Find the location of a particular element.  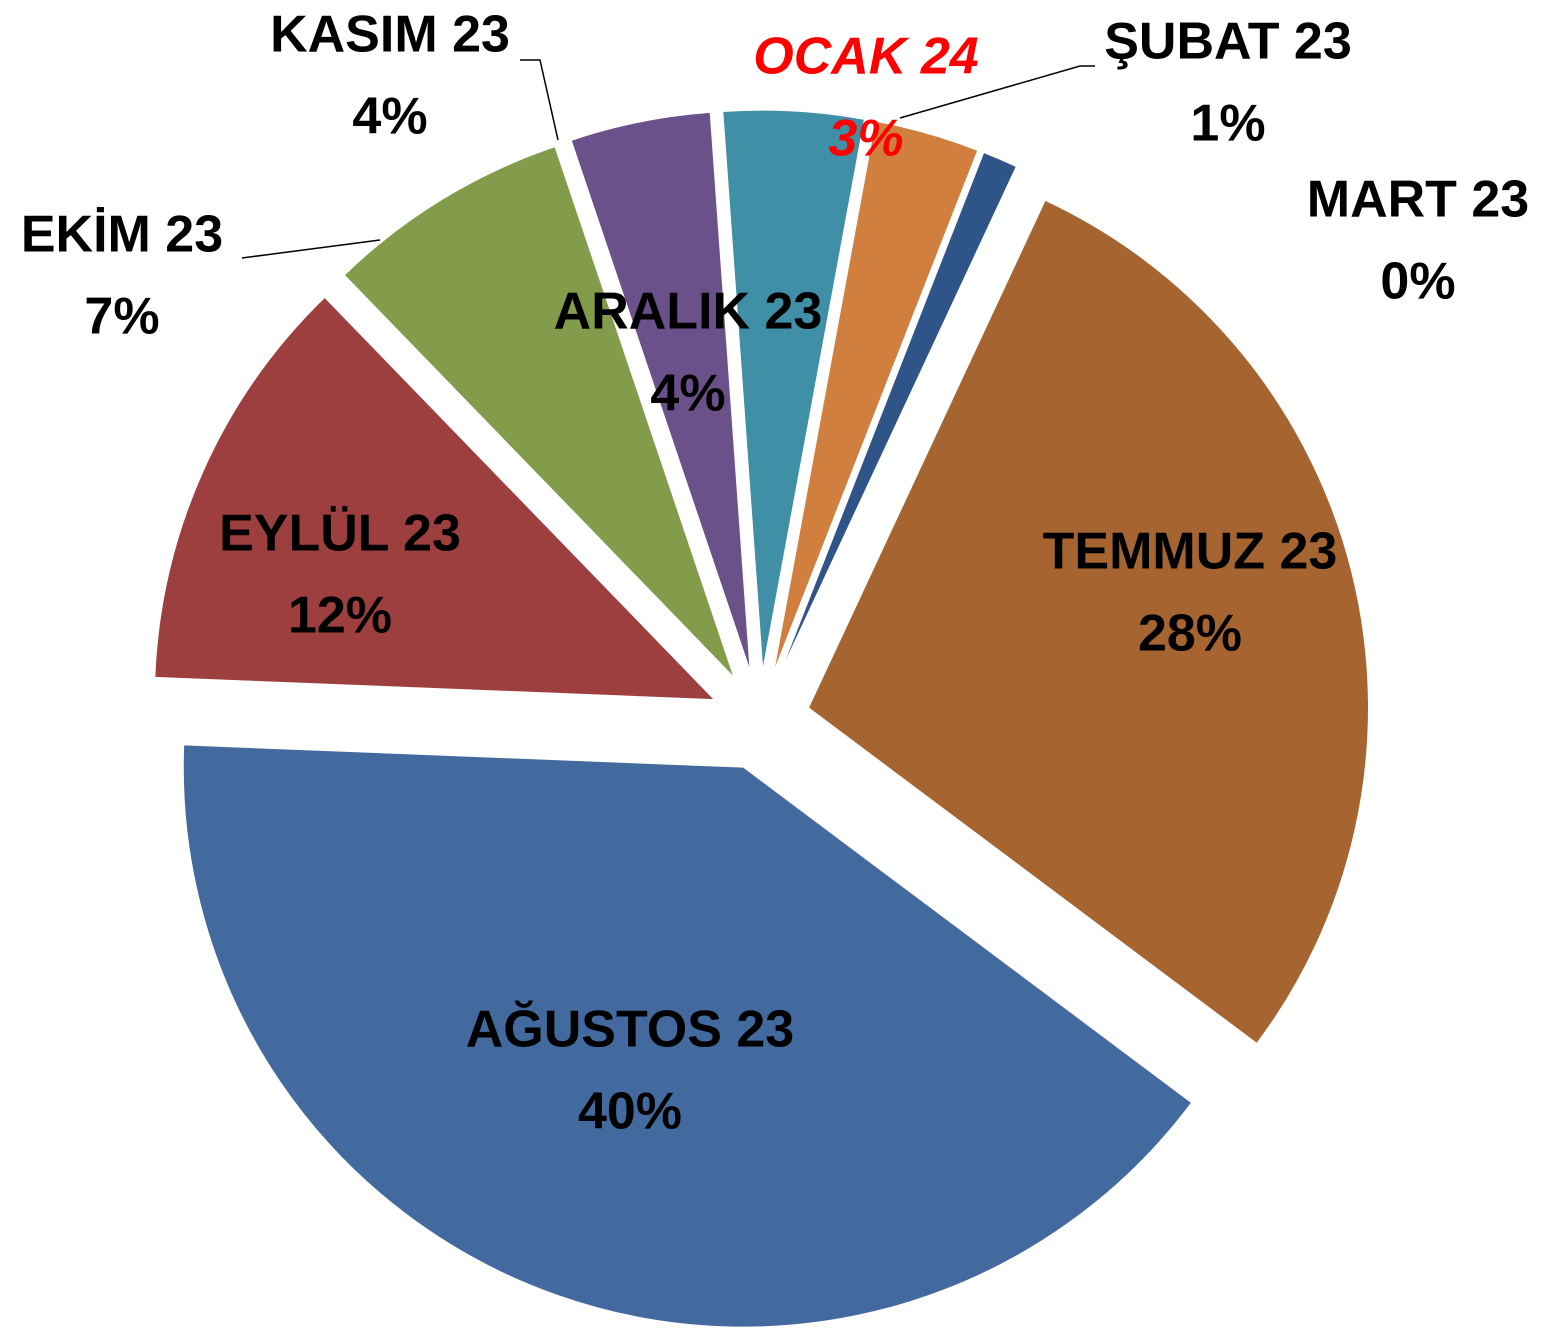

slice-label: MART 23 is located at coordinates (1418, 200).